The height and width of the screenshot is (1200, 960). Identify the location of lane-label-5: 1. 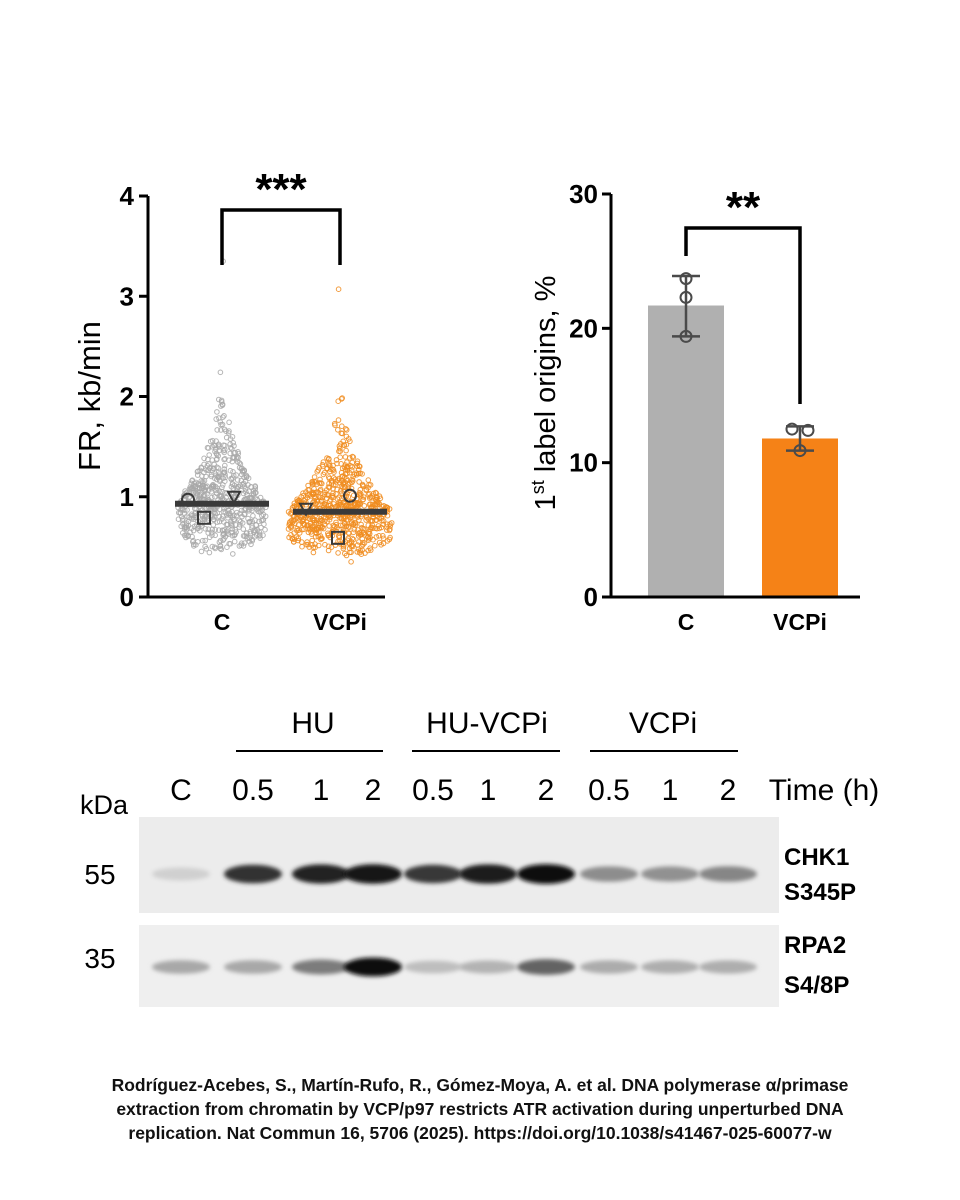
(488, 790).